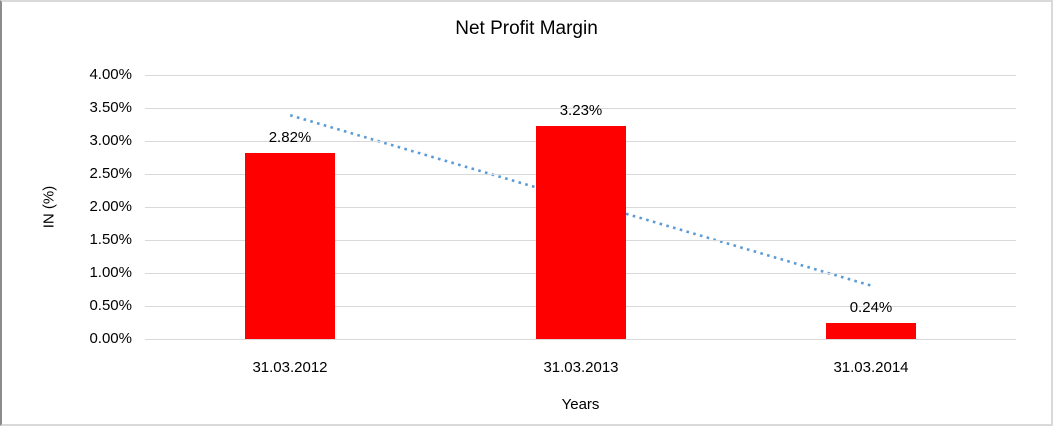 This screenshot has width=1053, height=426. Describe the element at coordinates (580, 404) in the screenshot. I see `x-axis-title: Years` at that location.